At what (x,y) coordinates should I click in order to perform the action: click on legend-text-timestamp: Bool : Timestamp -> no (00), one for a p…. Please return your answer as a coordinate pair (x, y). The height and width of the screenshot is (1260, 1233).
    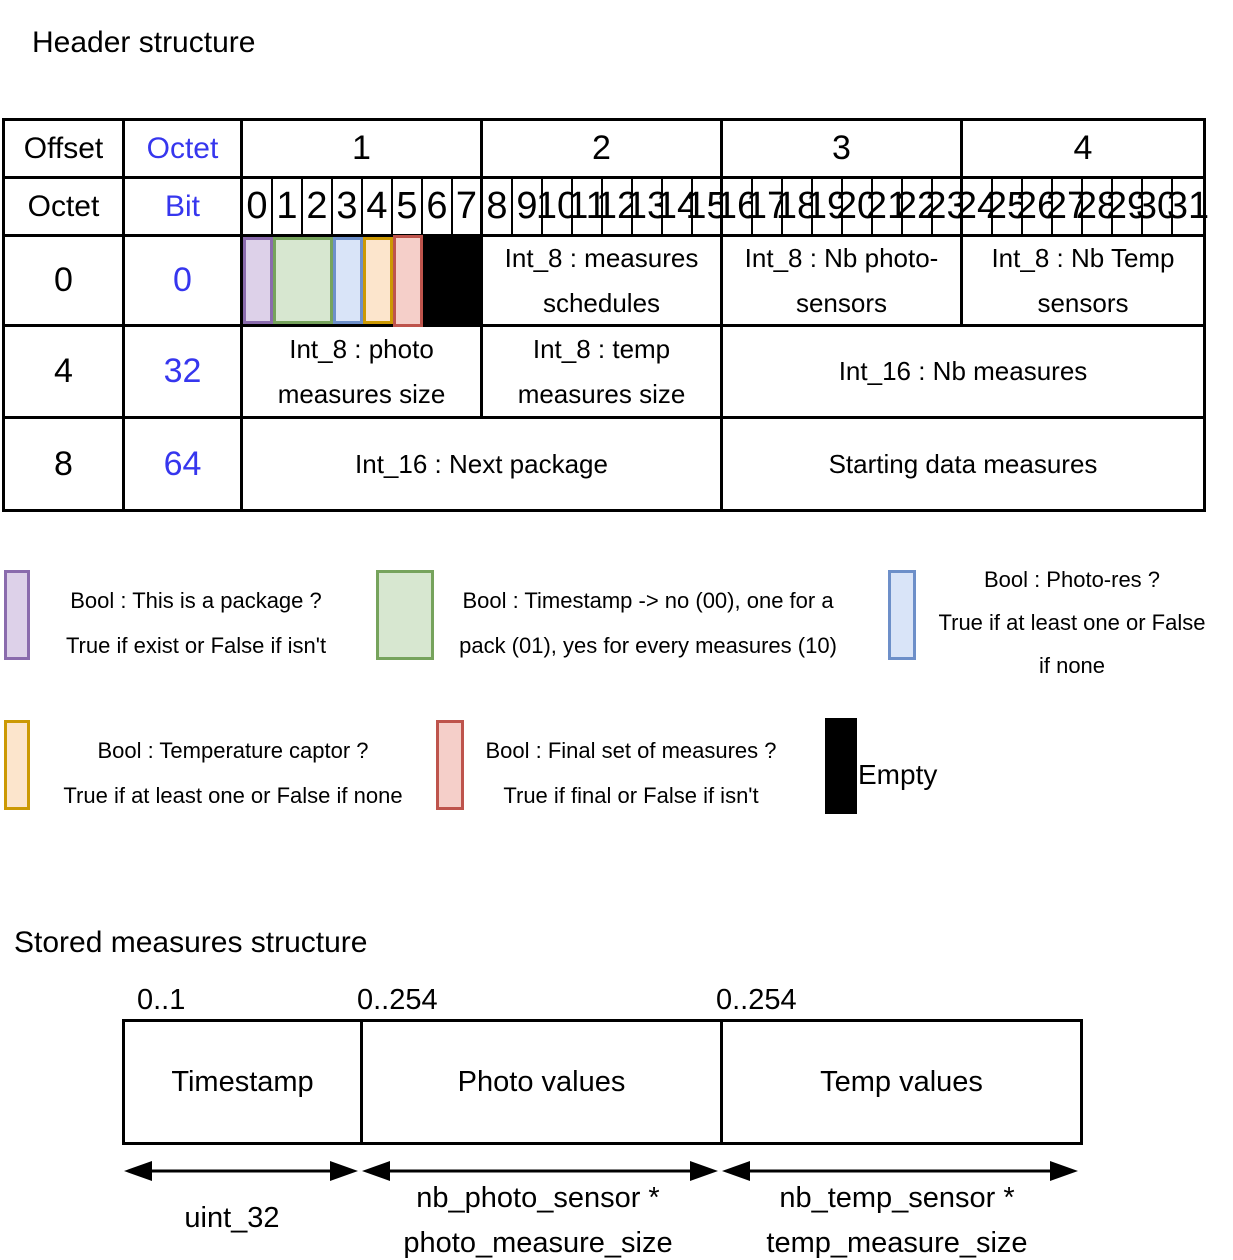
    Looking at the image, I should click on (648, 623).